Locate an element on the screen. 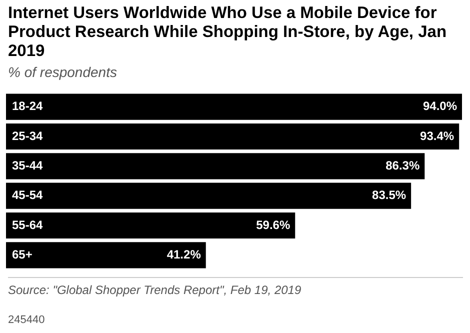  data-label: 94.0% is located at coordinates (440, 106).